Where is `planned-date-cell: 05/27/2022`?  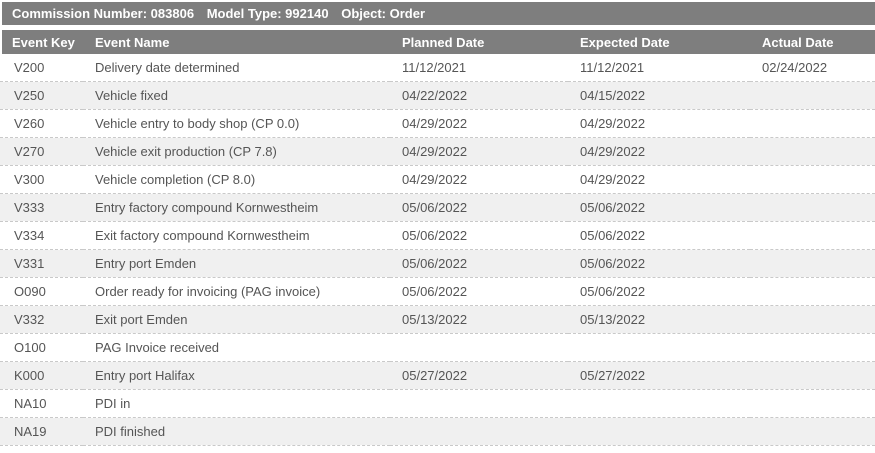
planned-date-cell: 05/27/2022 is located at coordinates (435, 375).